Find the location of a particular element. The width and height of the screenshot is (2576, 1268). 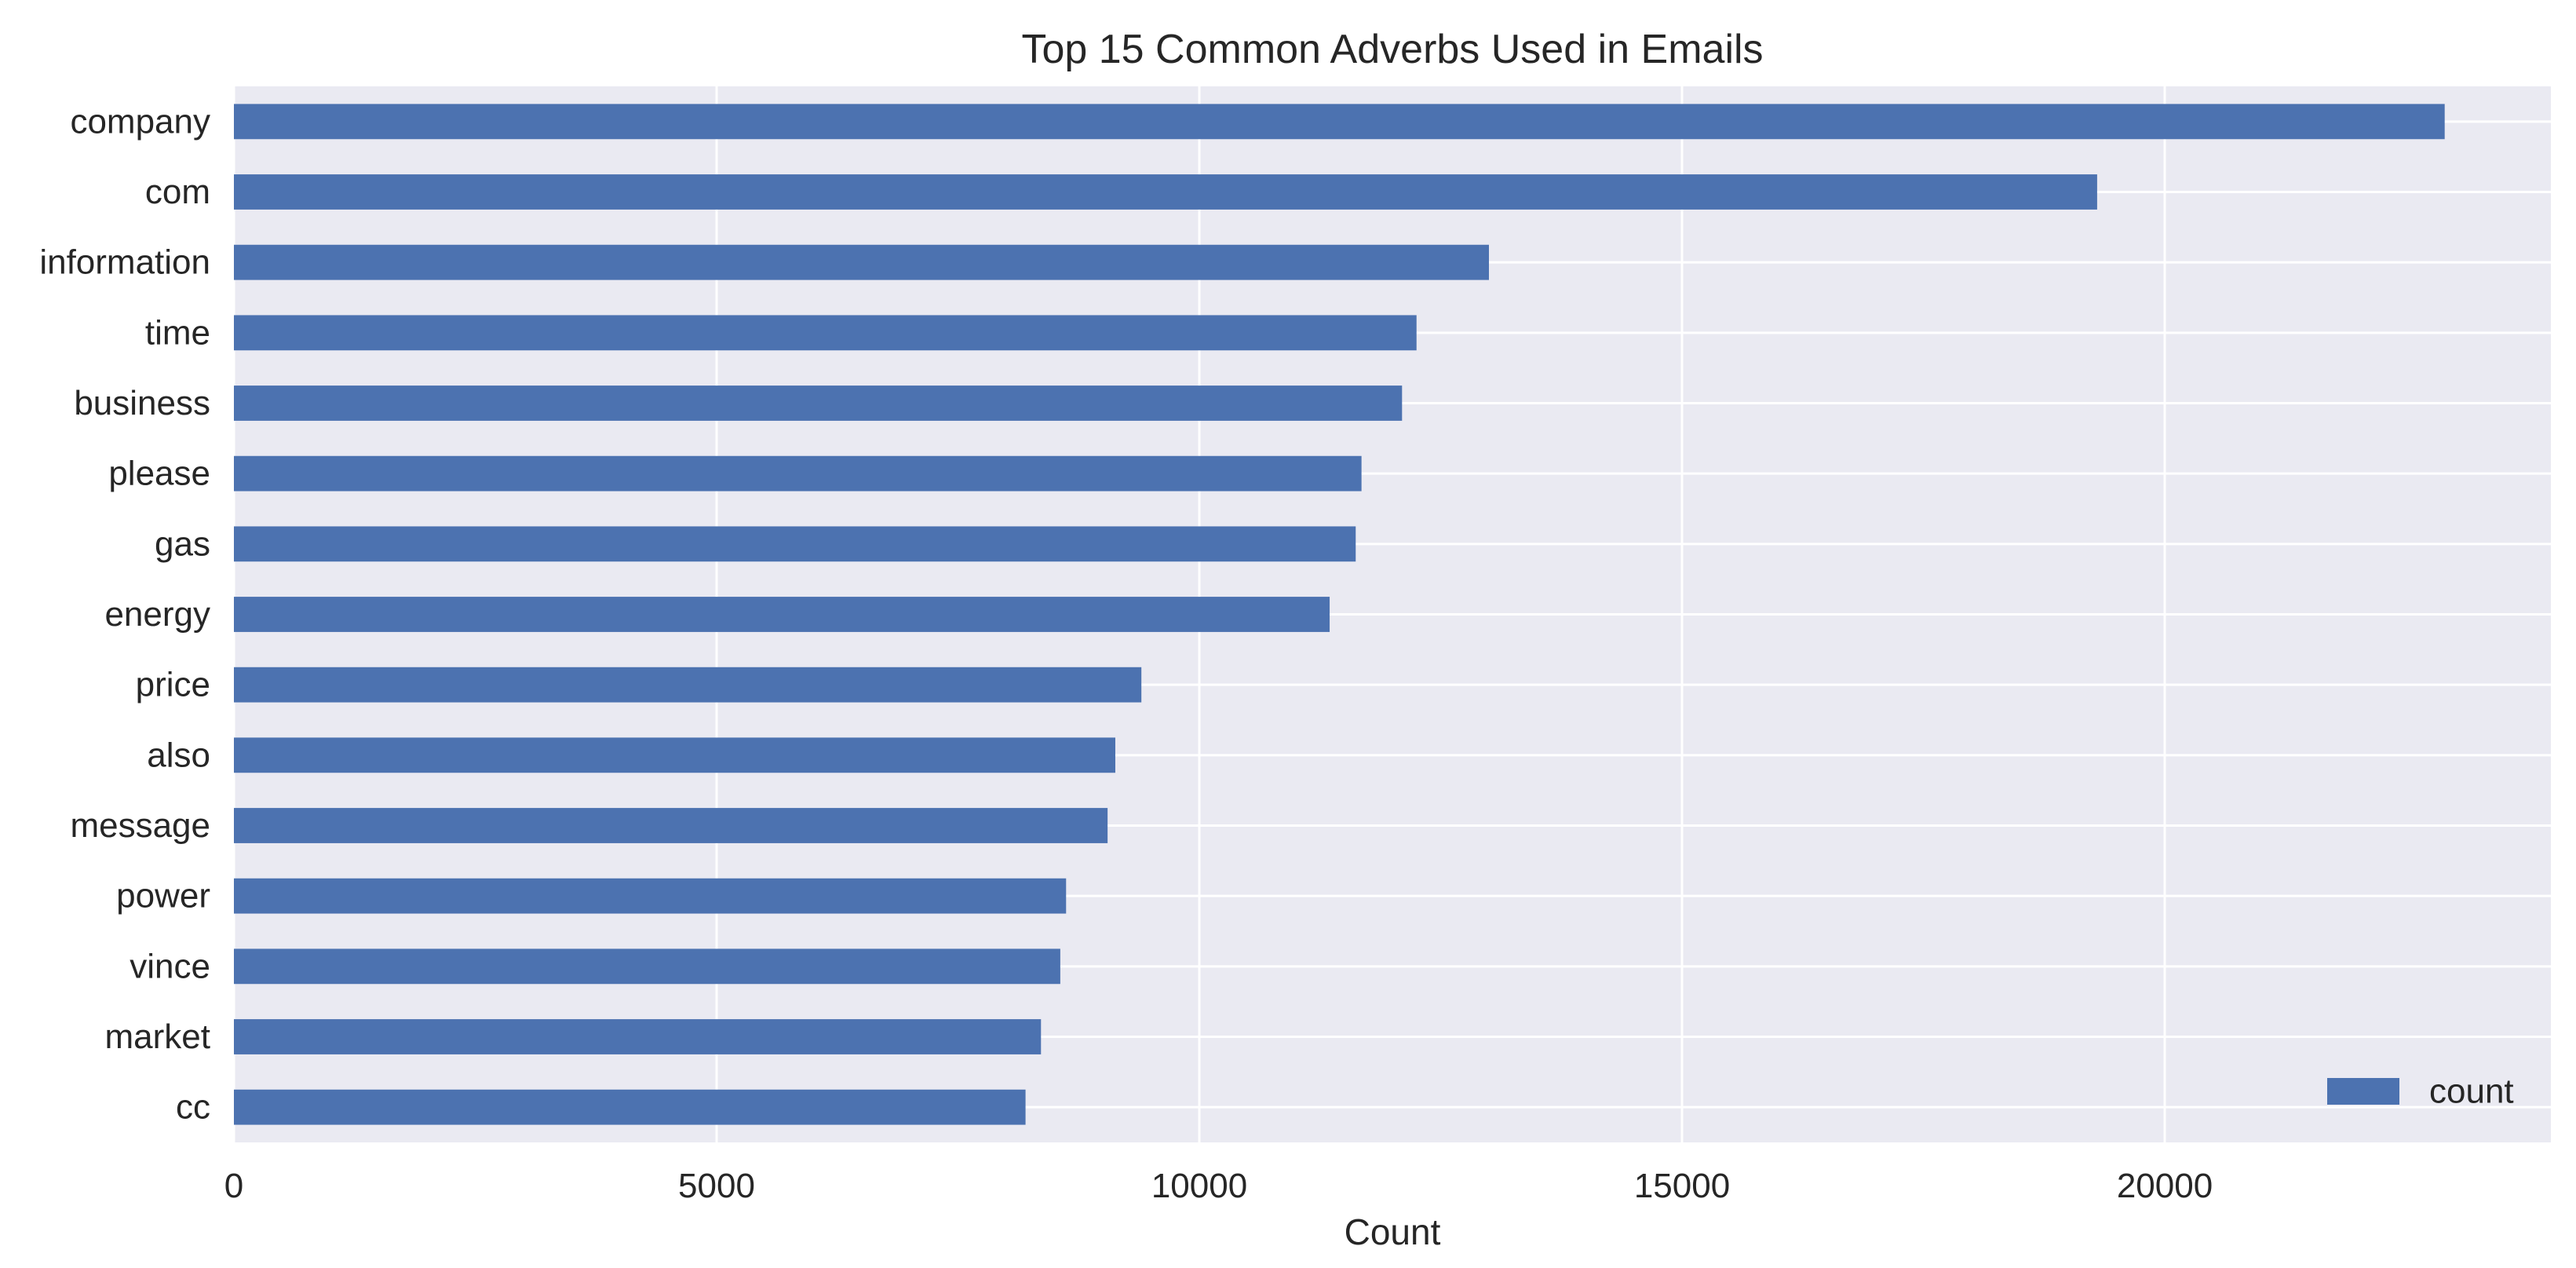

x-tick-label: 20000 is located at coordinates (2165, 1186).